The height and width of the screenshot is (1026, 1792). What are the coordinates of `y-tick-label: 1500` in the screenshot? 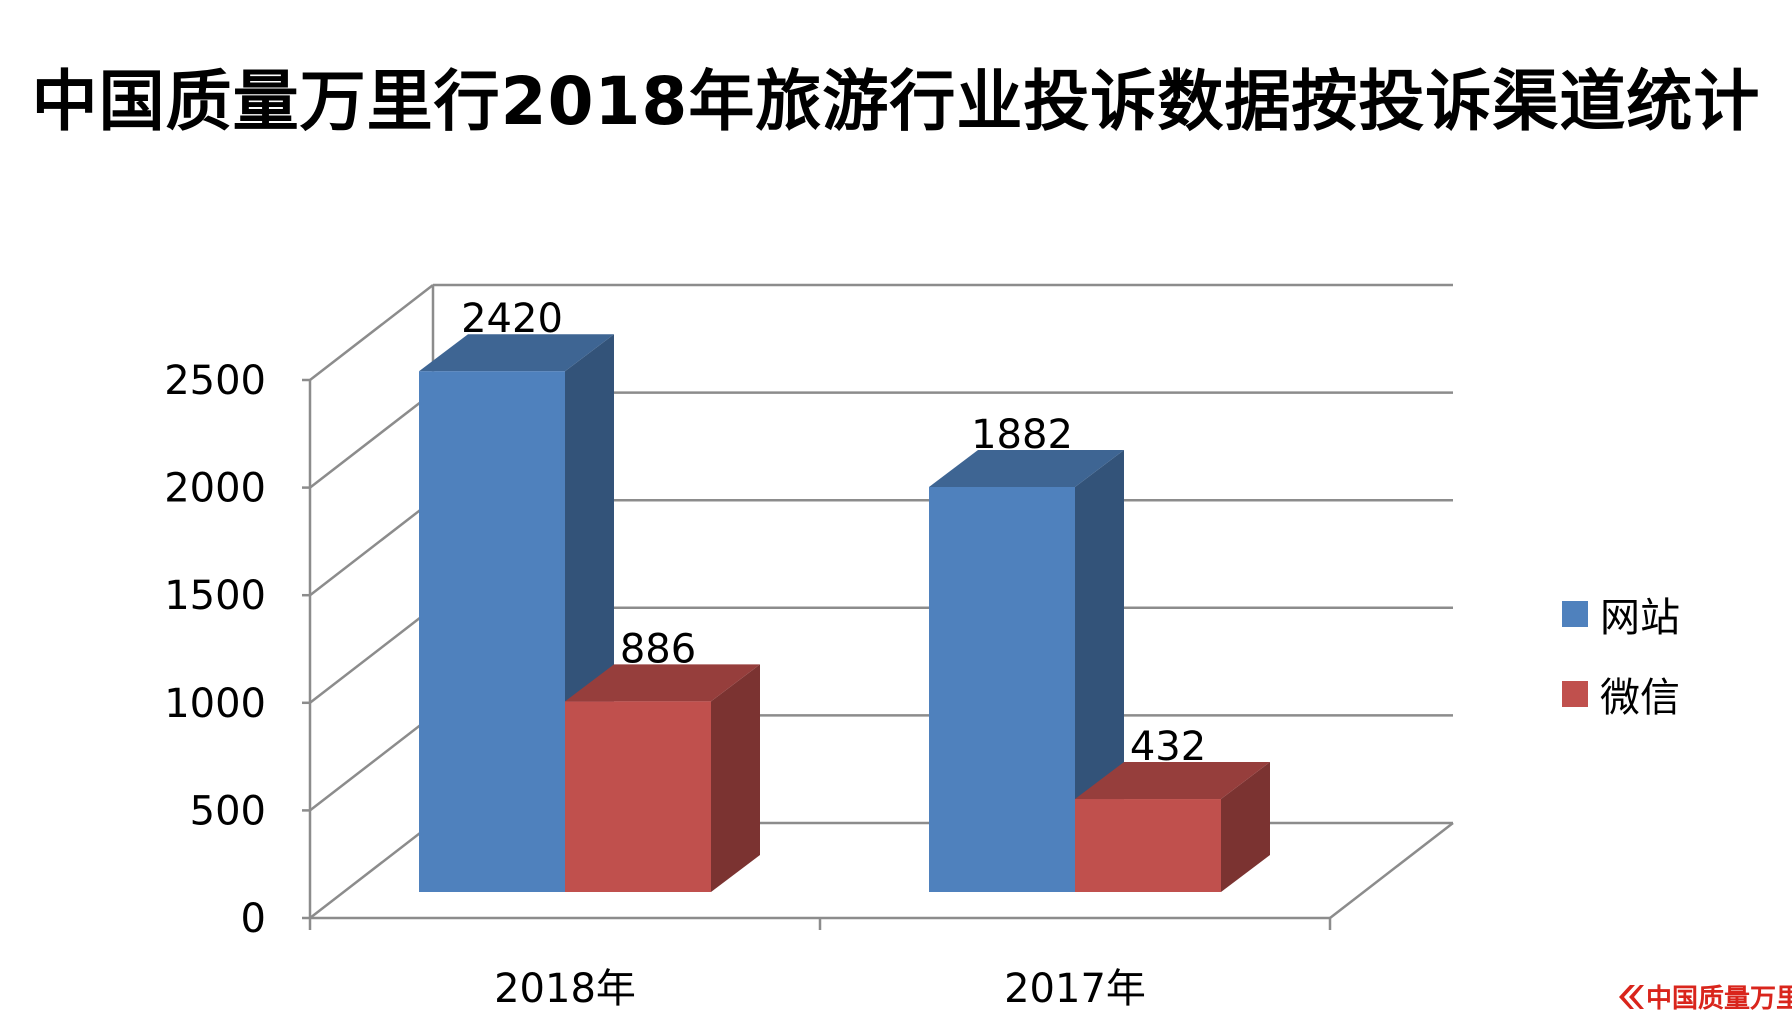 It's located at (215, 596).